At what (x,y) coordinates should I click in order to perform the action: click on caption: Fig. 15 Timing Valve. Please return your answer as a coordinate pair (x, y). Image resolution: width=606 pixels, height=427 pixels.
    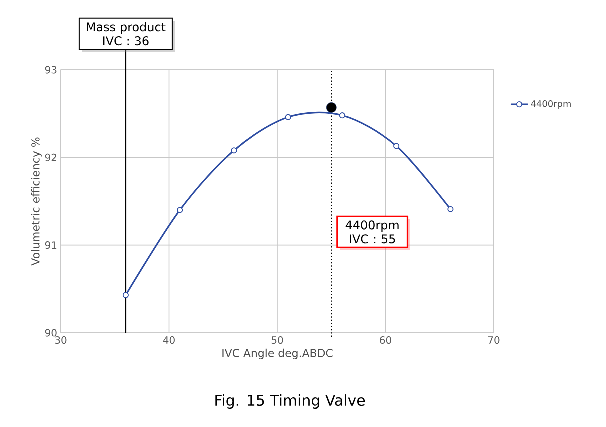
    Looking at the image, I should click on (291, 401).